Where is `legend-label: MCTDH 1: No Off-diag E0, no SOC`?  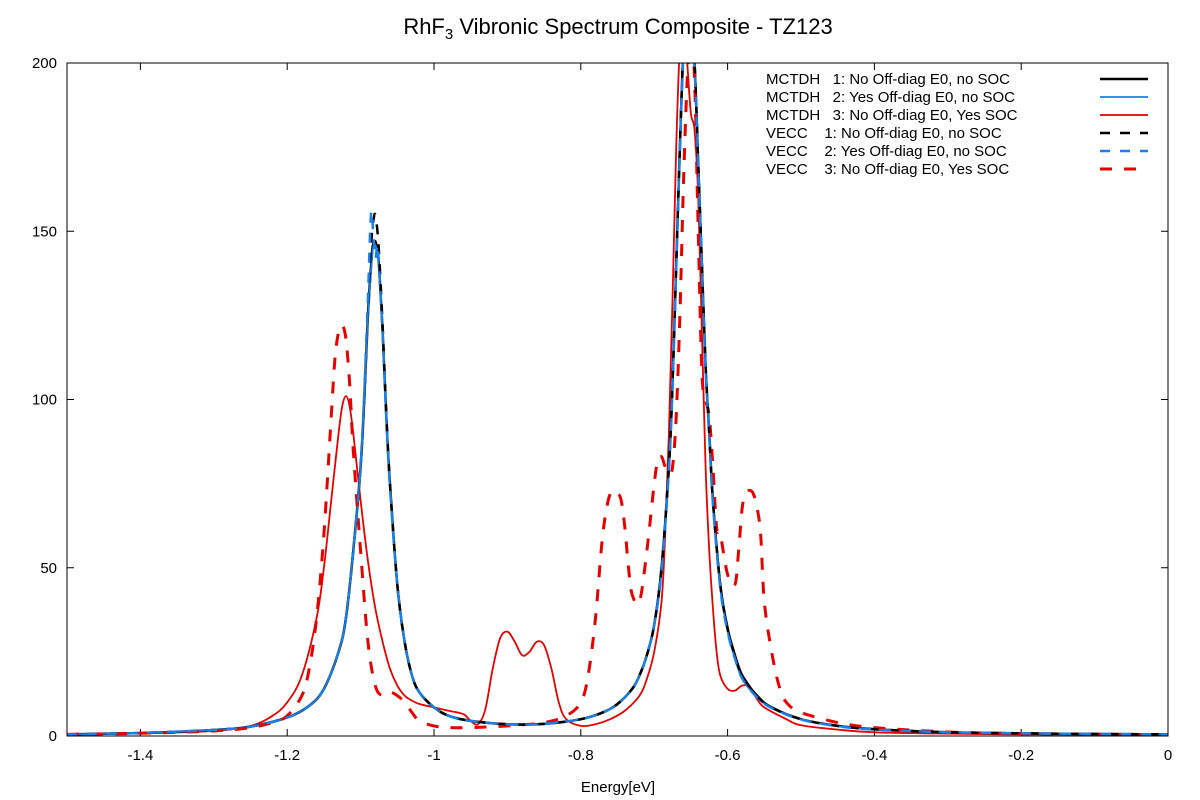
legend-label: MCTDH 1: No Off-diag E0, no SOC is located at coordinates (888, 79).